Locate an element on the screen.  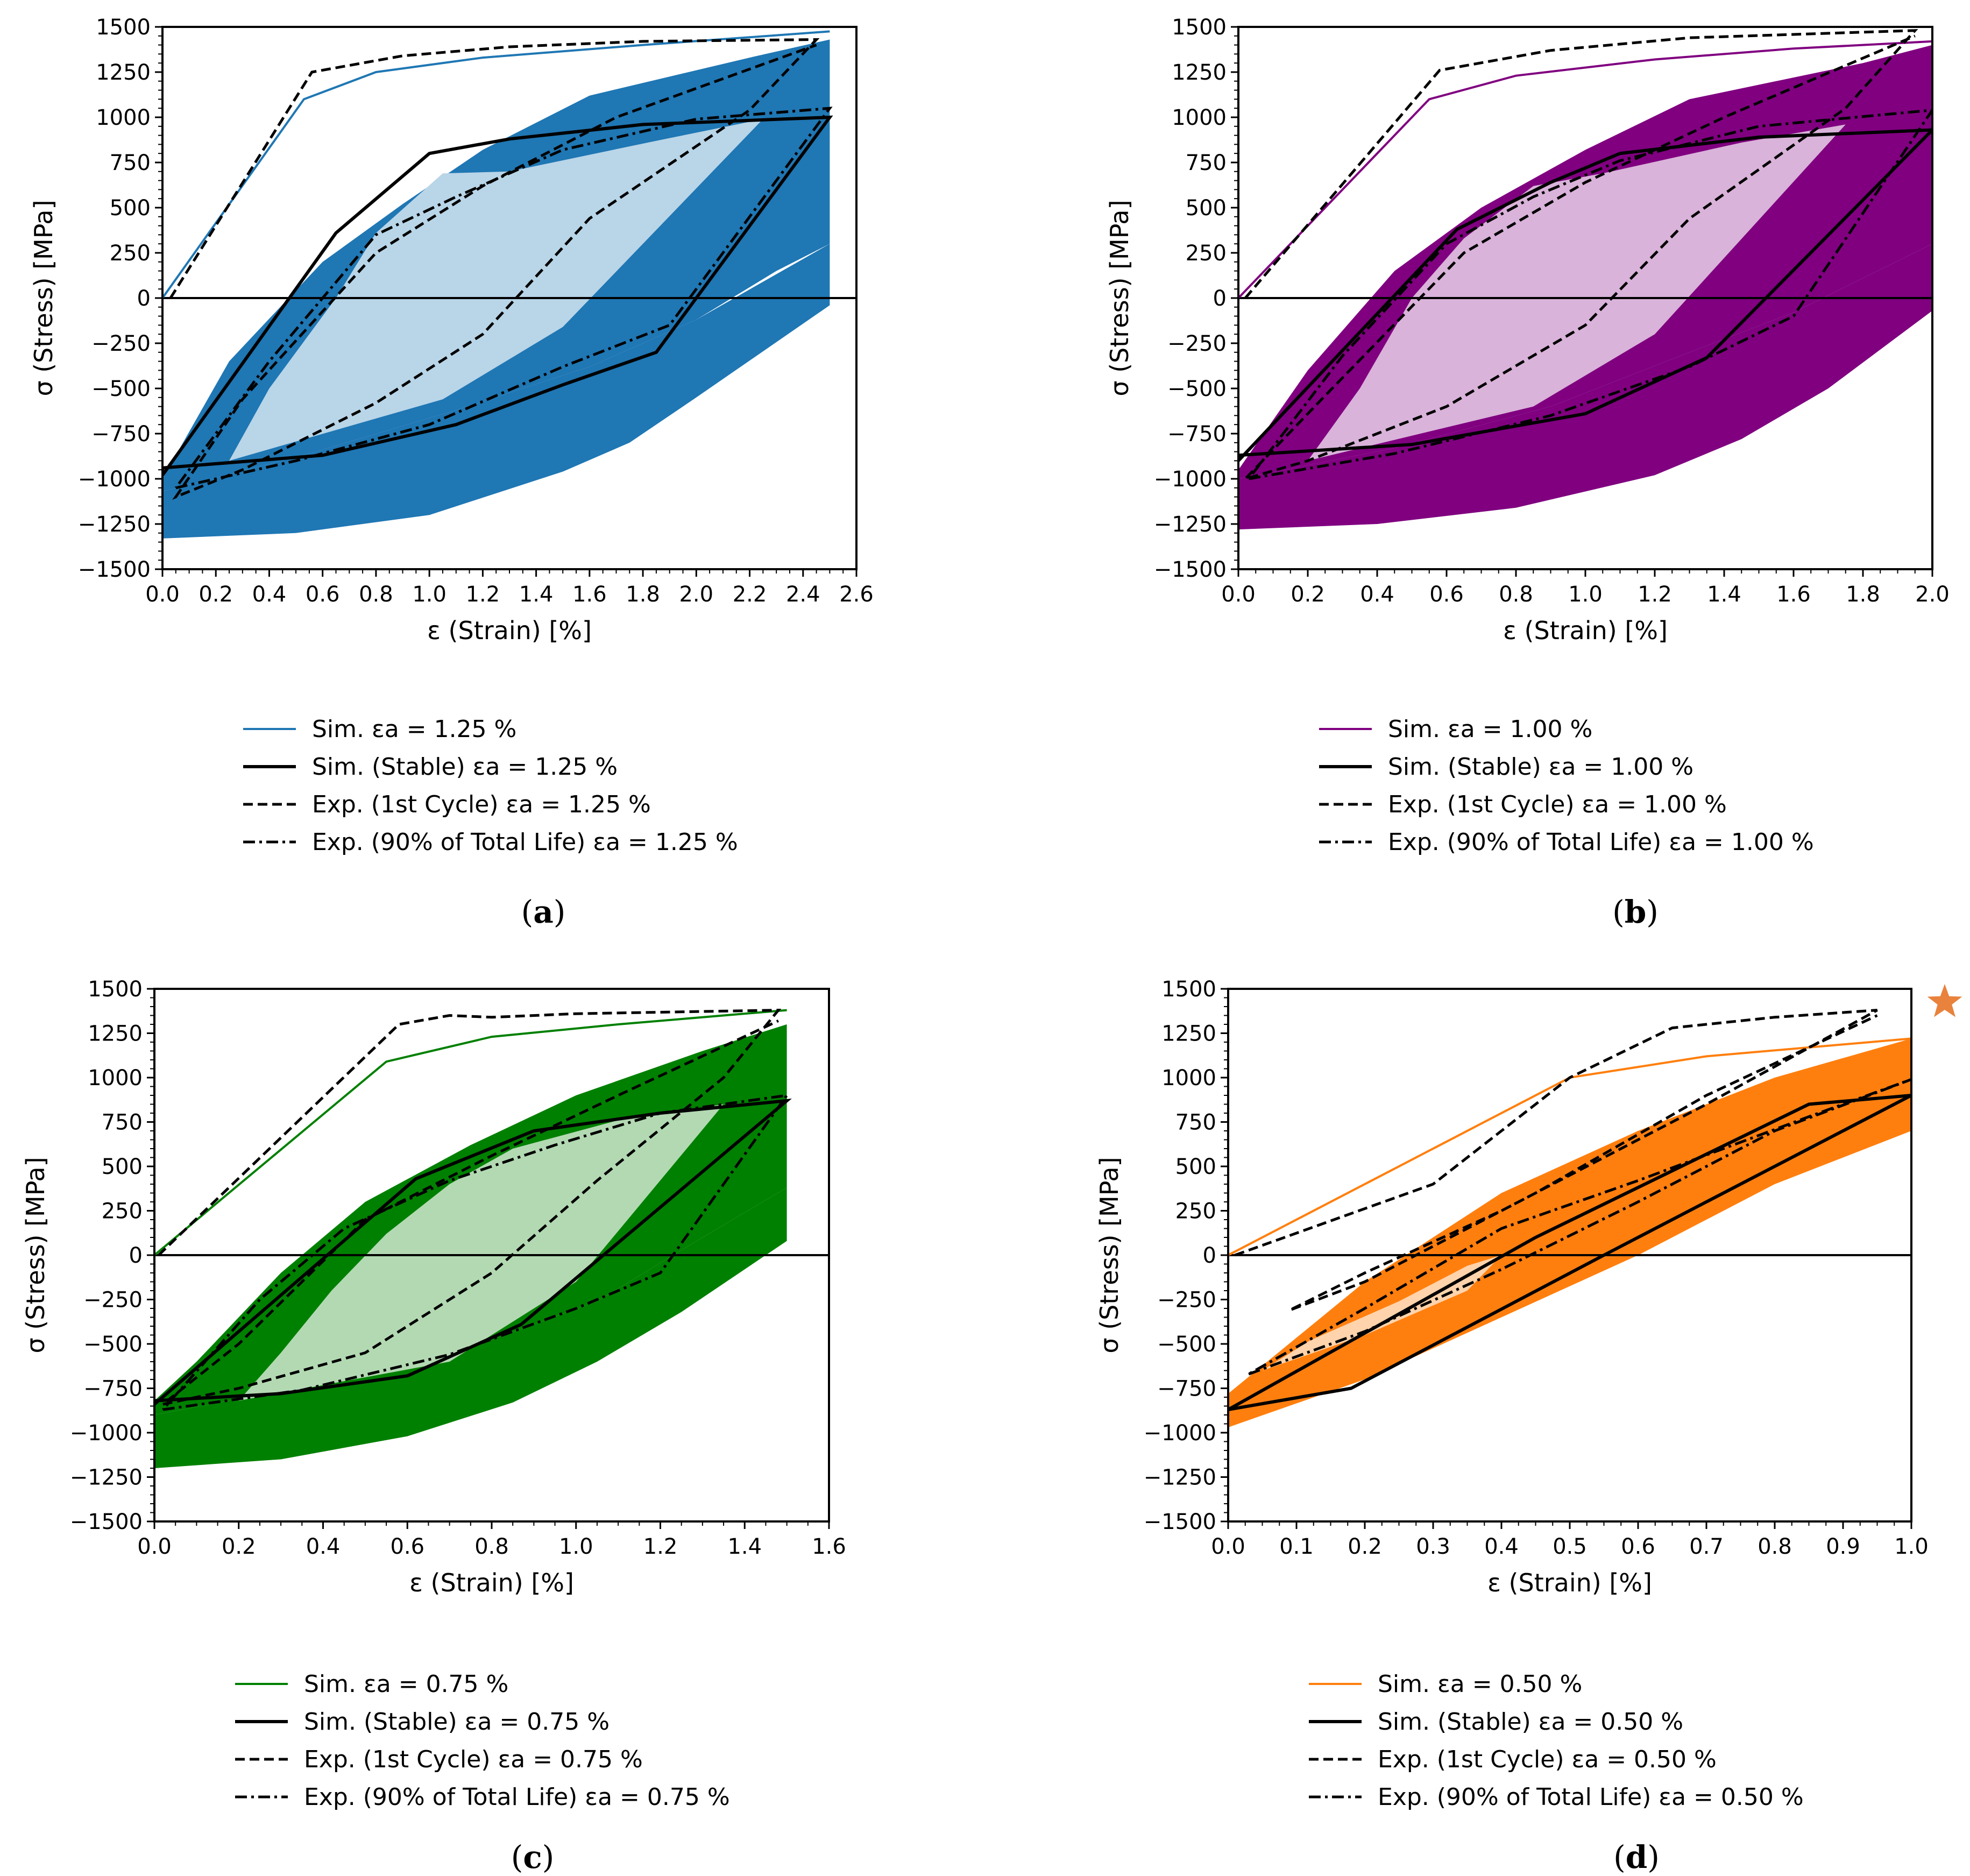
star-icon is located at coordinates (1945, 1000).